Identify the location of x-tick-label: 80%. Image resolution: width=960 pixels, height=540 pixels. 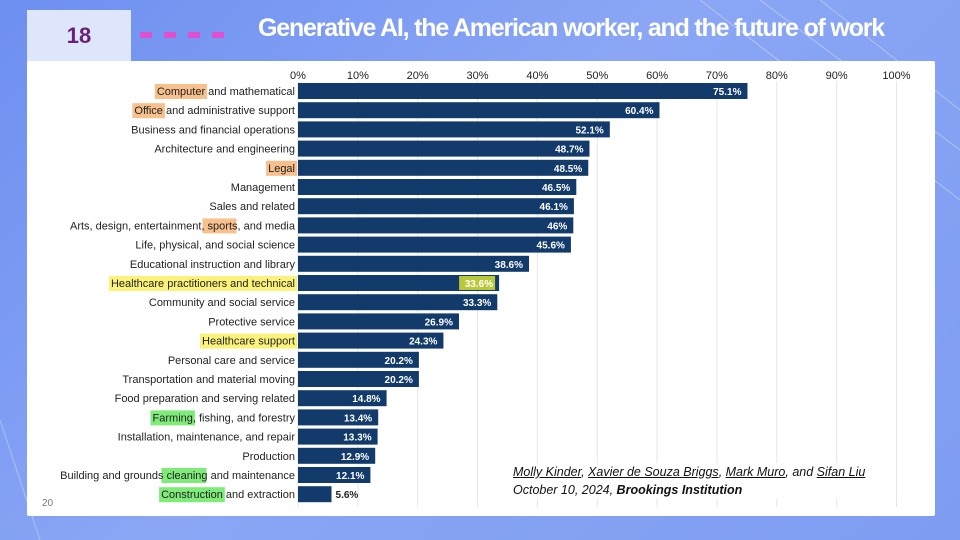
(777, 76).